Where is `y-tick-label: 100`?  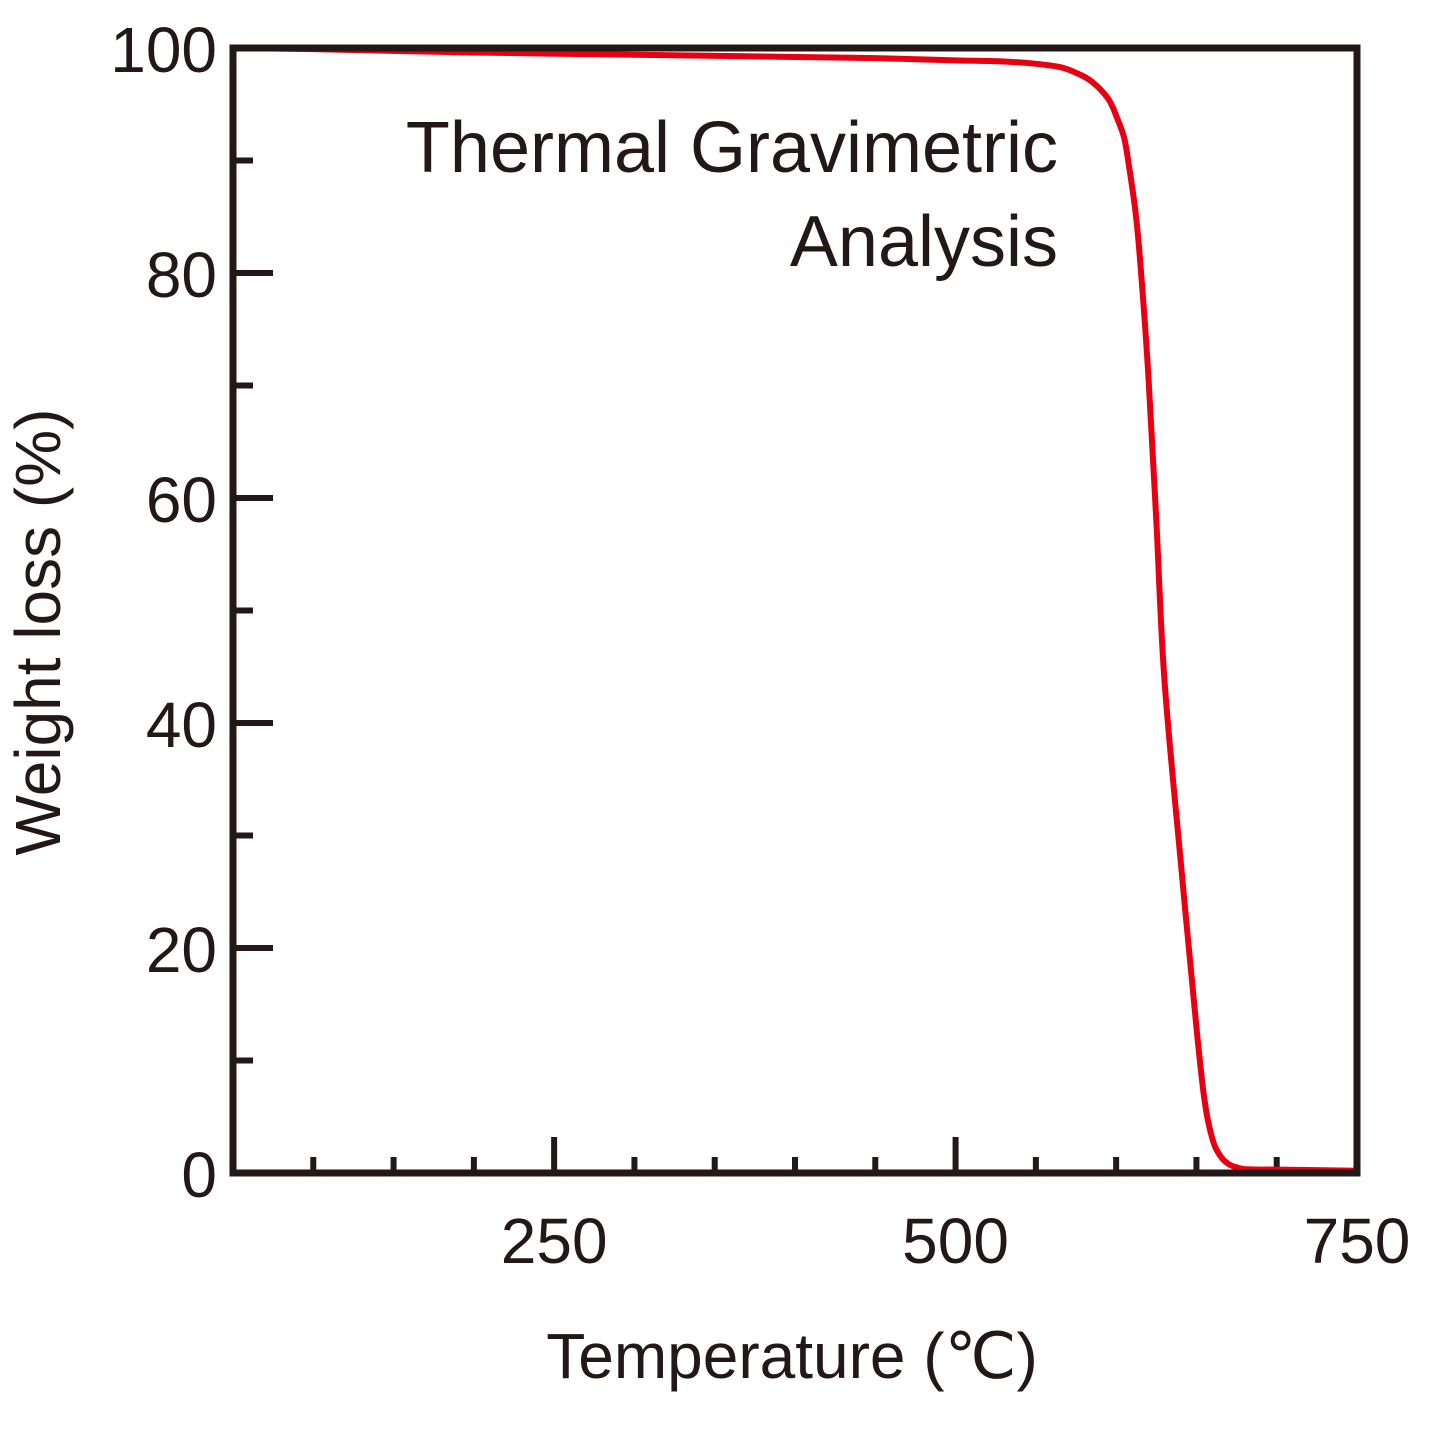 y-tick-label: 100 is located at coordinates (163, 50).